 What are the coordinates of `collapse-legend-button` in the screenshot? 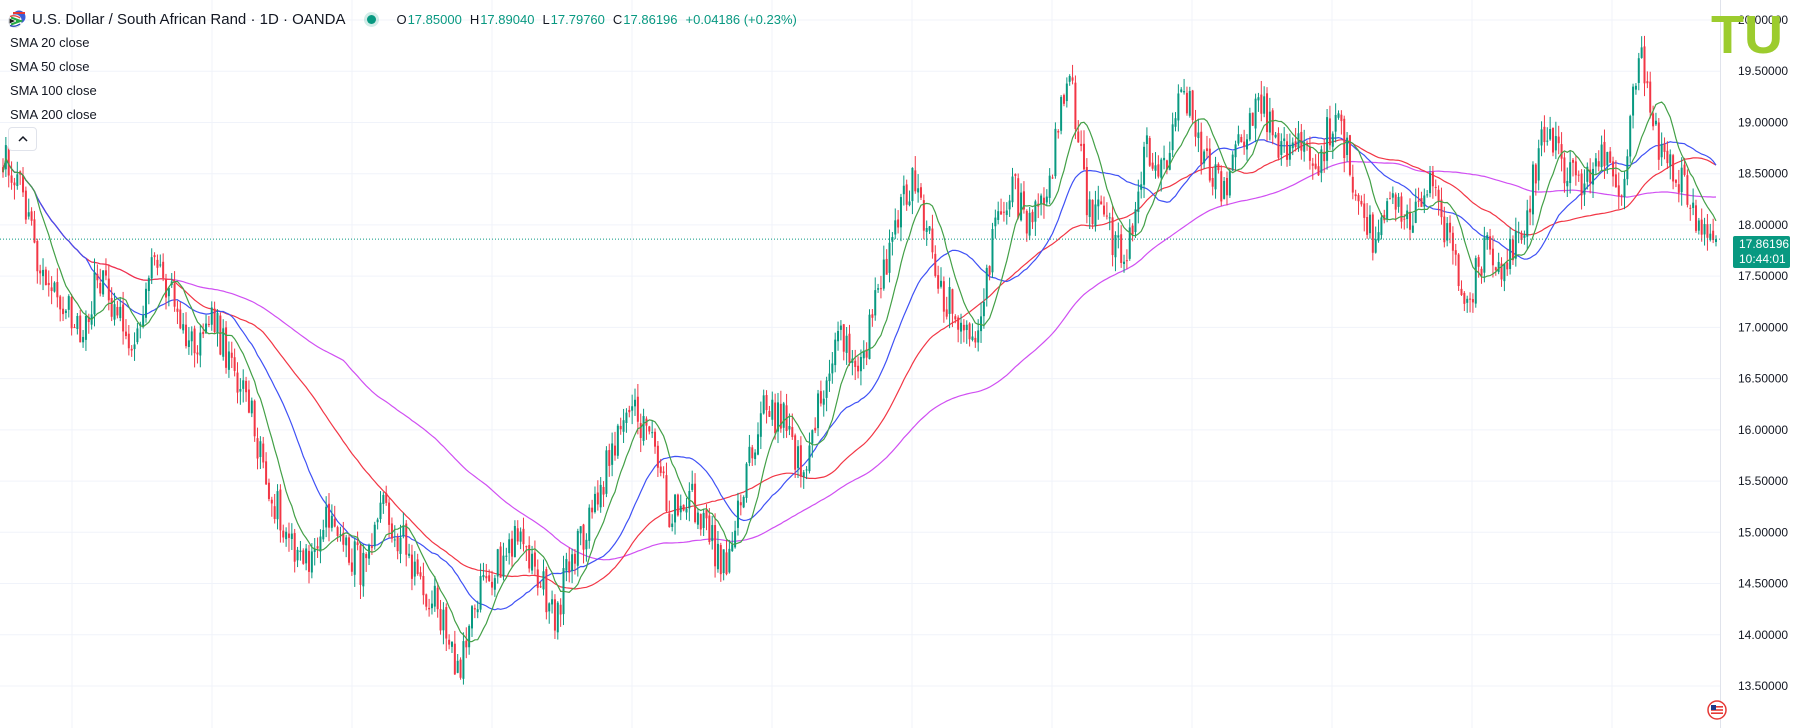 It's located at (22, 139).